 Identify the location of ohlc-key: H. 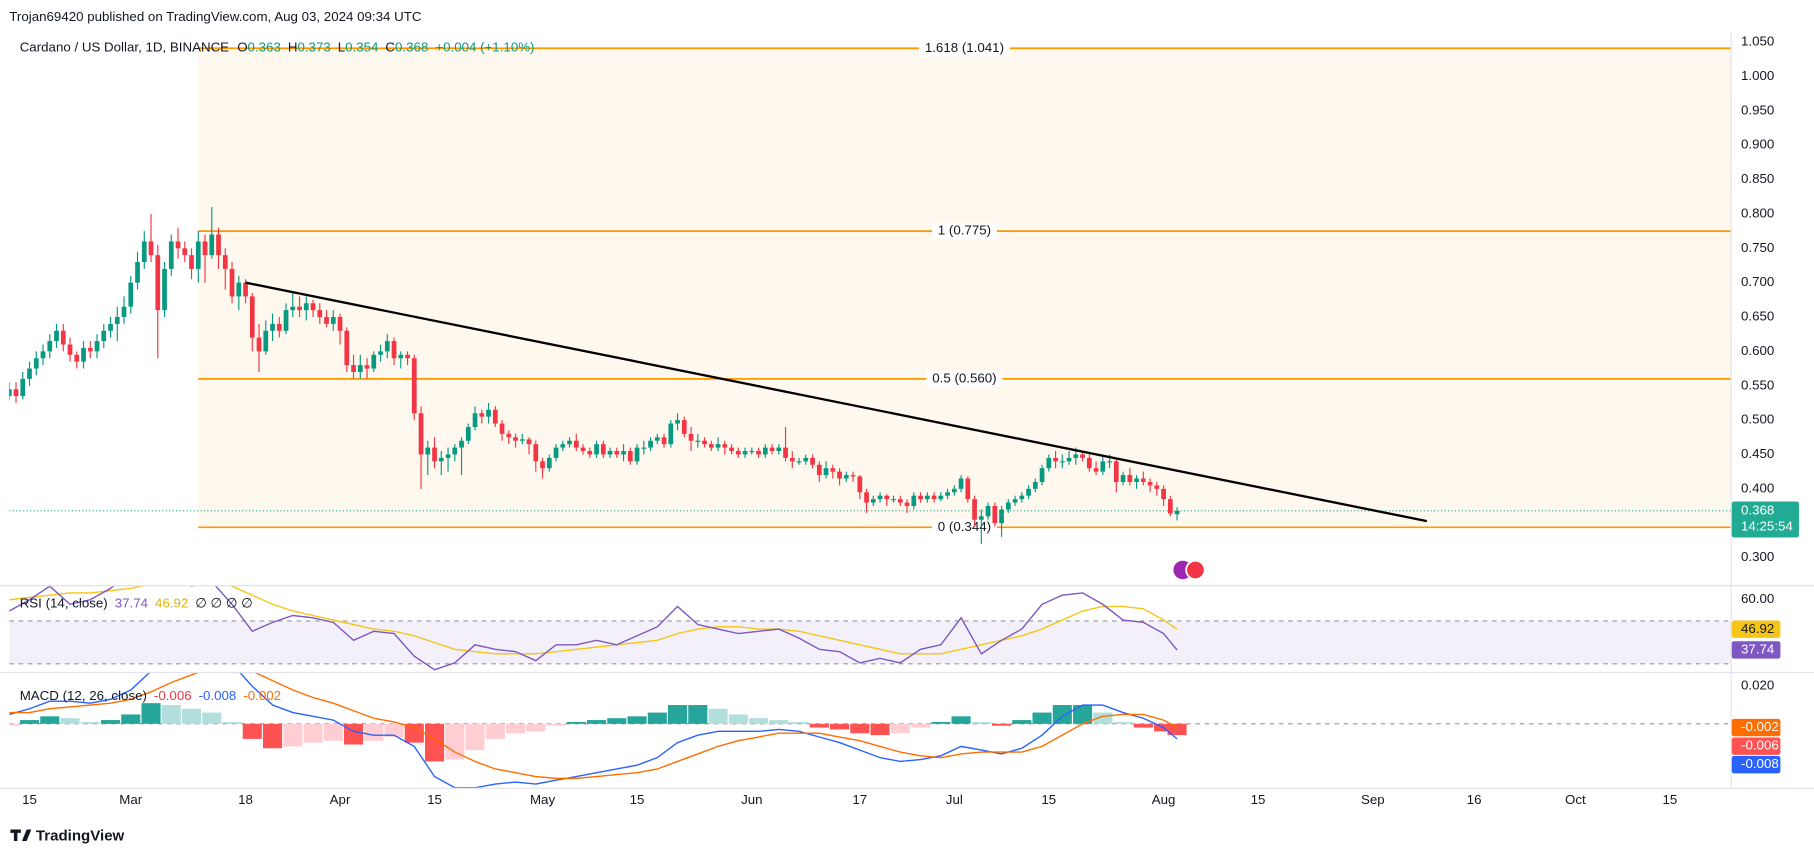
(293, 46).